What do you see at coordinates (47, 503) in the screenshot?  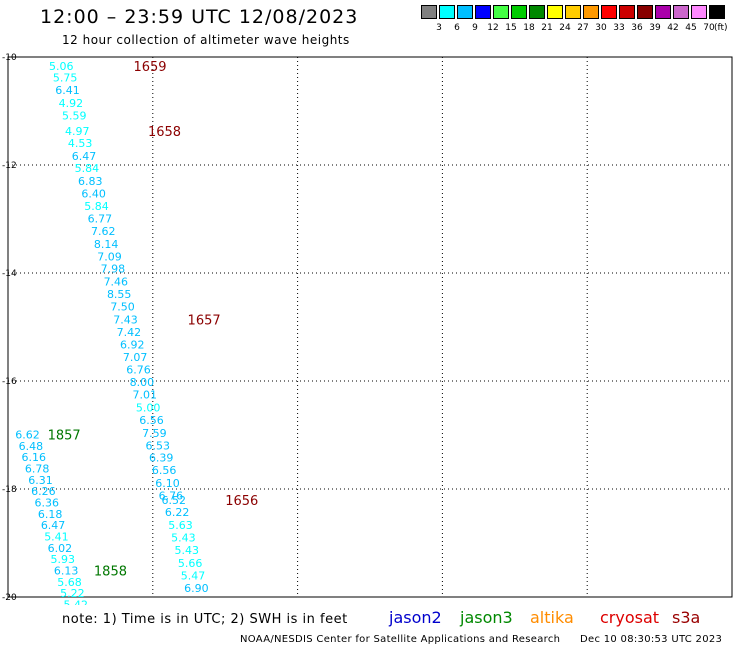 I see `wave-height-label: 6.36` at bounding box center [47, 503].